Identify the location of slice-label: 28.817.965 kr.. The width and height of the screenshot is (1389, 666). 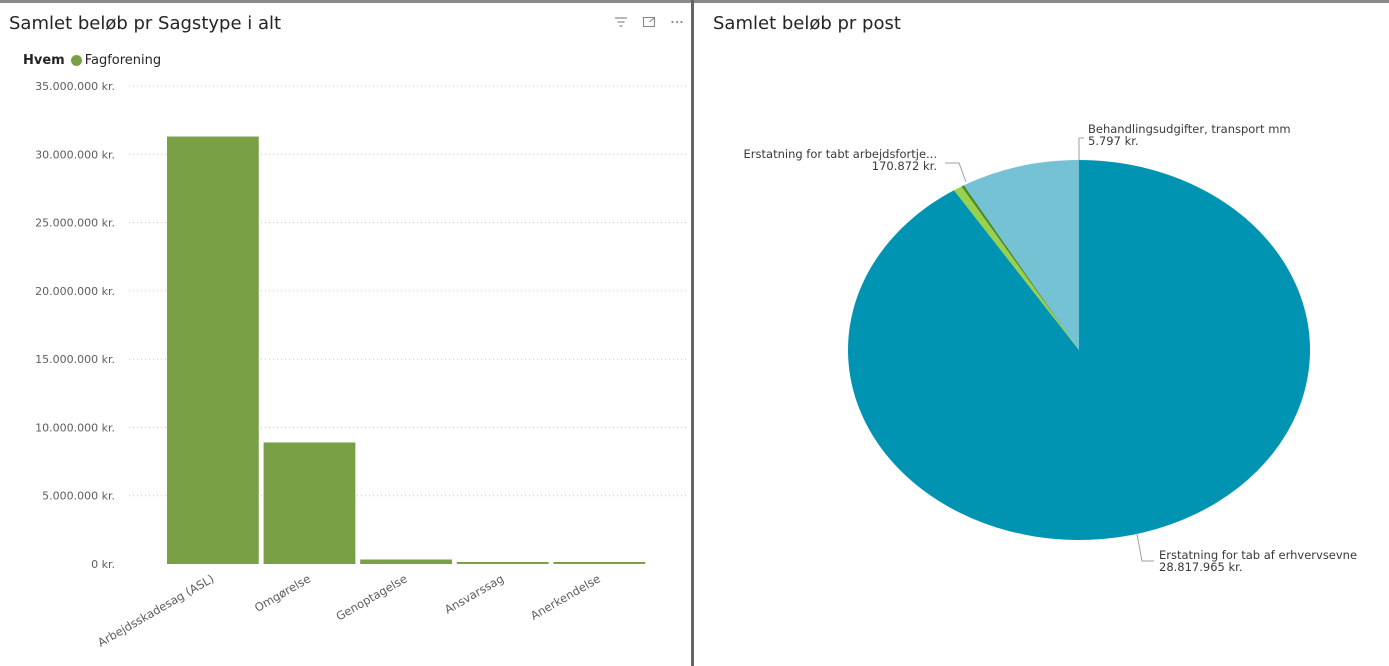
(1201, 567).